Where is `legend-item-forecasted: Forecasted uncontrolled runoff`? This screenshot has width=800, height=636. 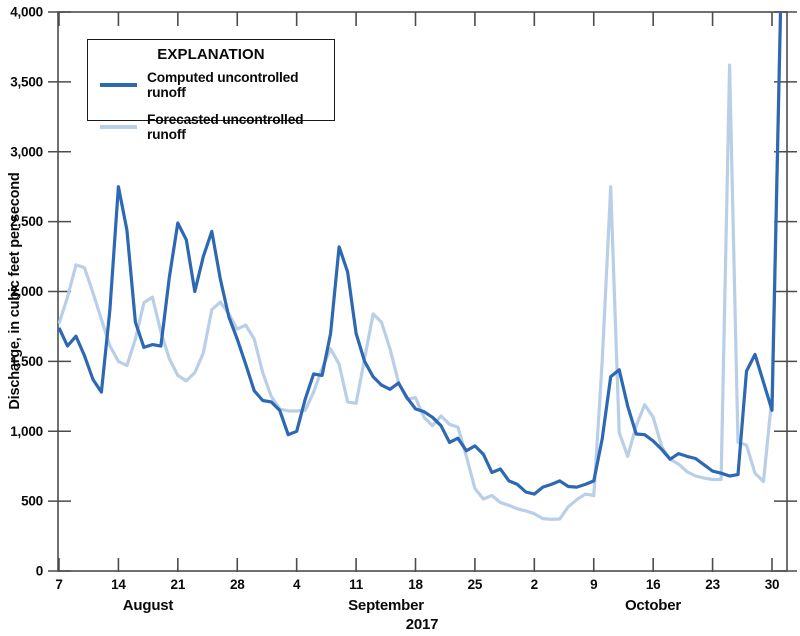
legend-item-forecasted: Forecasted uncontrolled runoff is located at coordinates (217, 127).